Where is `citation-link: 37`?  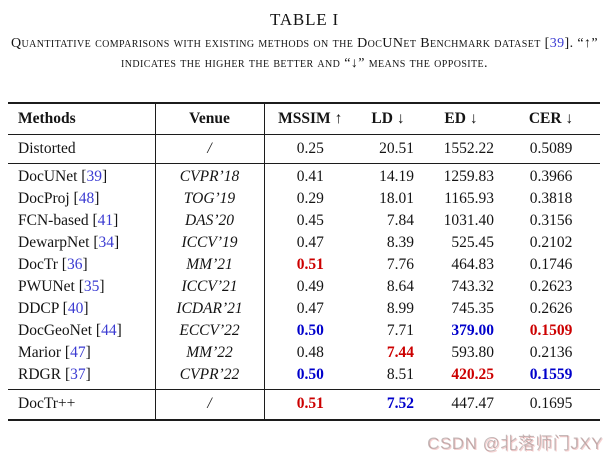 citation-link: 37 is located at coordinates (78, 374).